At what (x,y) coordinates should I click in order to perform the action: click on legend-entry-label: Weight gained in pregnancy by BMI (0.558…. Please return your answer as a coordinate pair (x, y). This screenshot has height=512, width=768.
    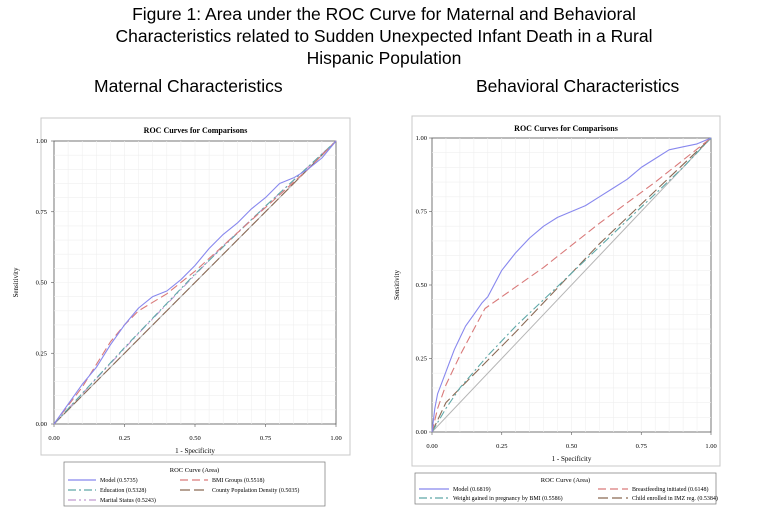
    Looking at the image, I should click on (508, 498).